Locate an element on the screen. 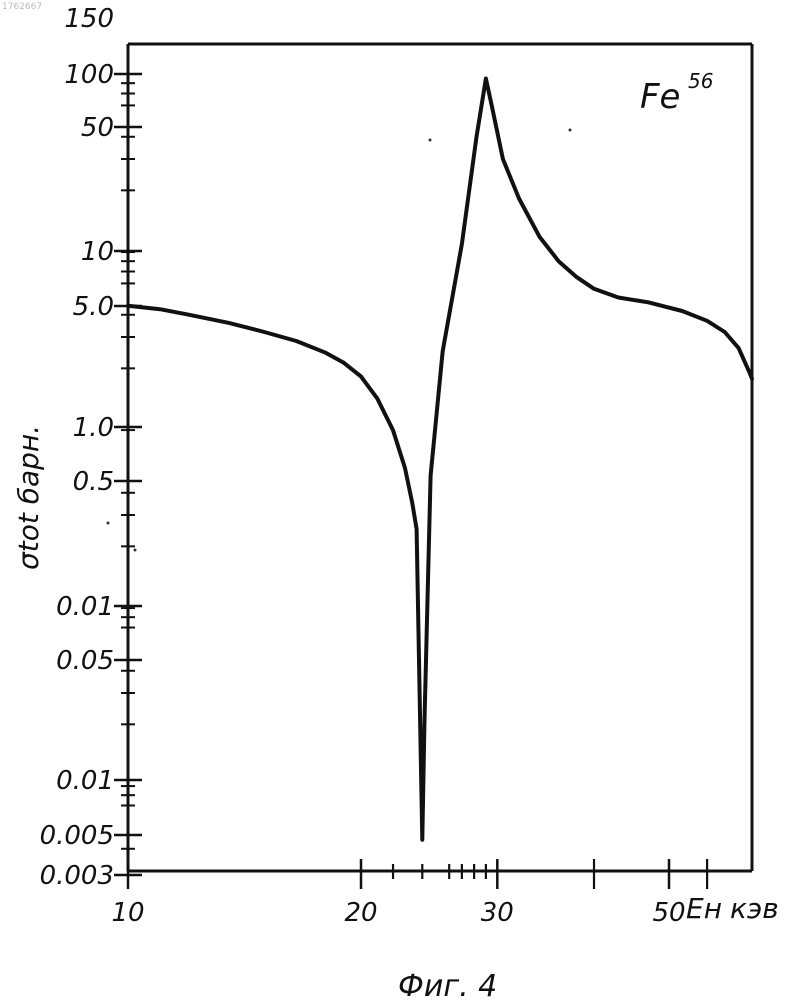 This screenshot has height=1007, width=800. y-tick-label: 0.05 is located at coordinates (85, 661).